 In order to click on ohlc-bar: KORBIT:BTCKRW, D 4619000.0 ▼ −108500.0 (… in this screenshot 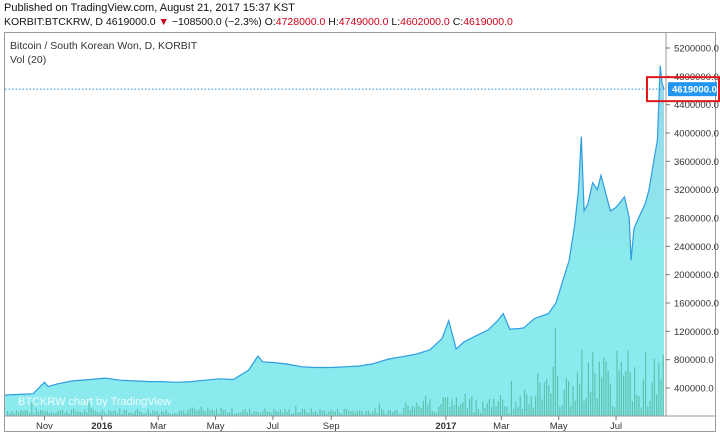, I will do `click(258, 22)`.